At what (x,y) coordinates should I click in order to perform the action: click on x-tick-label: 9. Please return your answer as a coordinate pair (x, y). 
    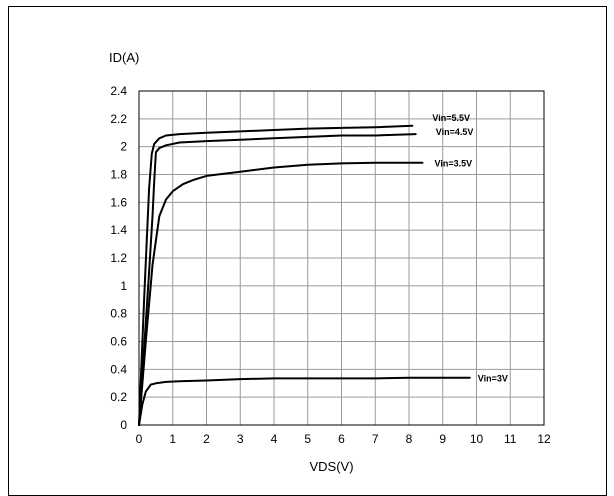
    Looking at the image, I should click on (442, 439).